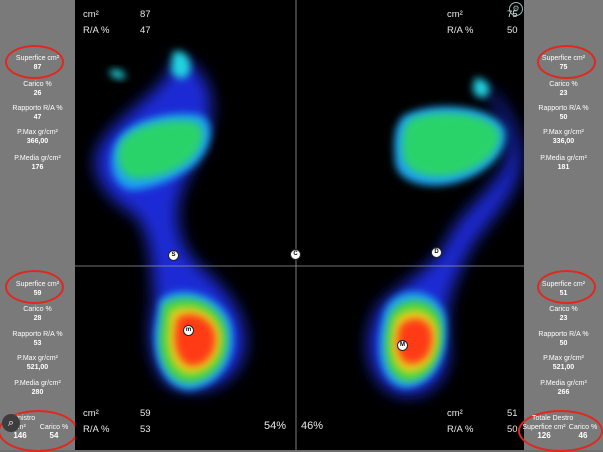 This screenshot has height=452, width=603. I want to click on stat-value: 176, so click(37, 167).